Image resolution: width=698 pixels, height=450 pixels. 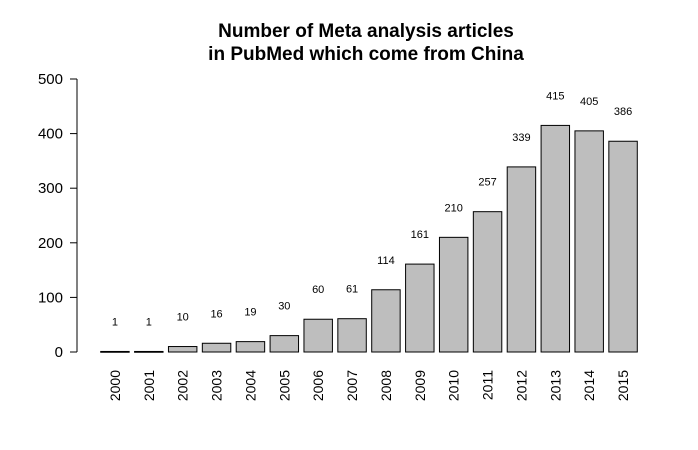 I want to click on x-tick-label-2015: 2015, so click(x=623, y=385).